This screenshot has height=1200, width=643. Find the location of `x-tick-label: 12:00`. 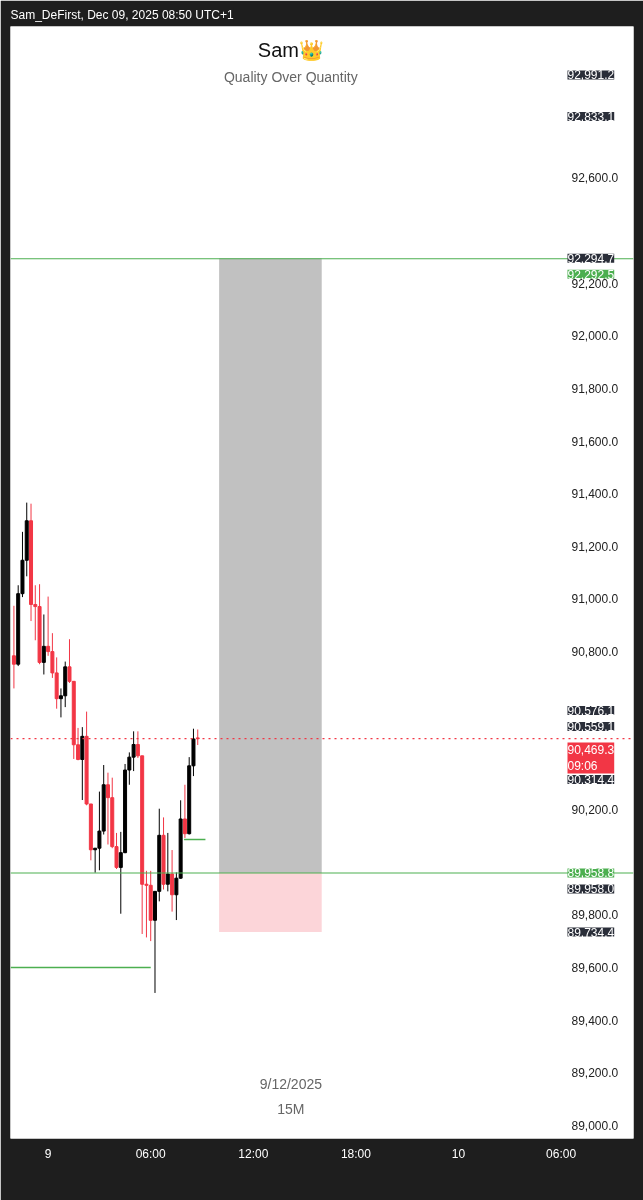

x-tick-label: 12:00 is located at coordinates (253, 1153).